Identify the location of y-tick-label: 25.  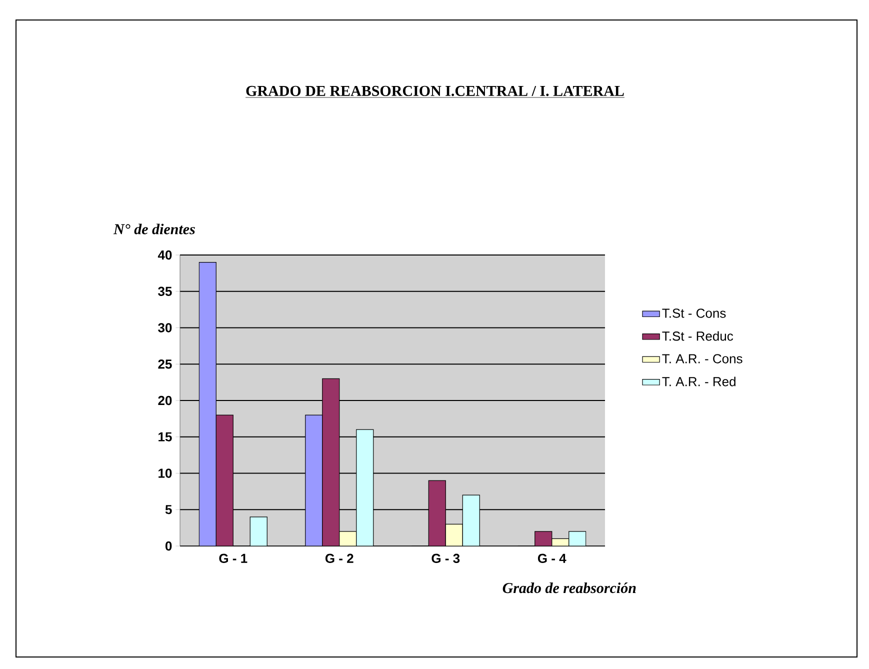
(165, 364).